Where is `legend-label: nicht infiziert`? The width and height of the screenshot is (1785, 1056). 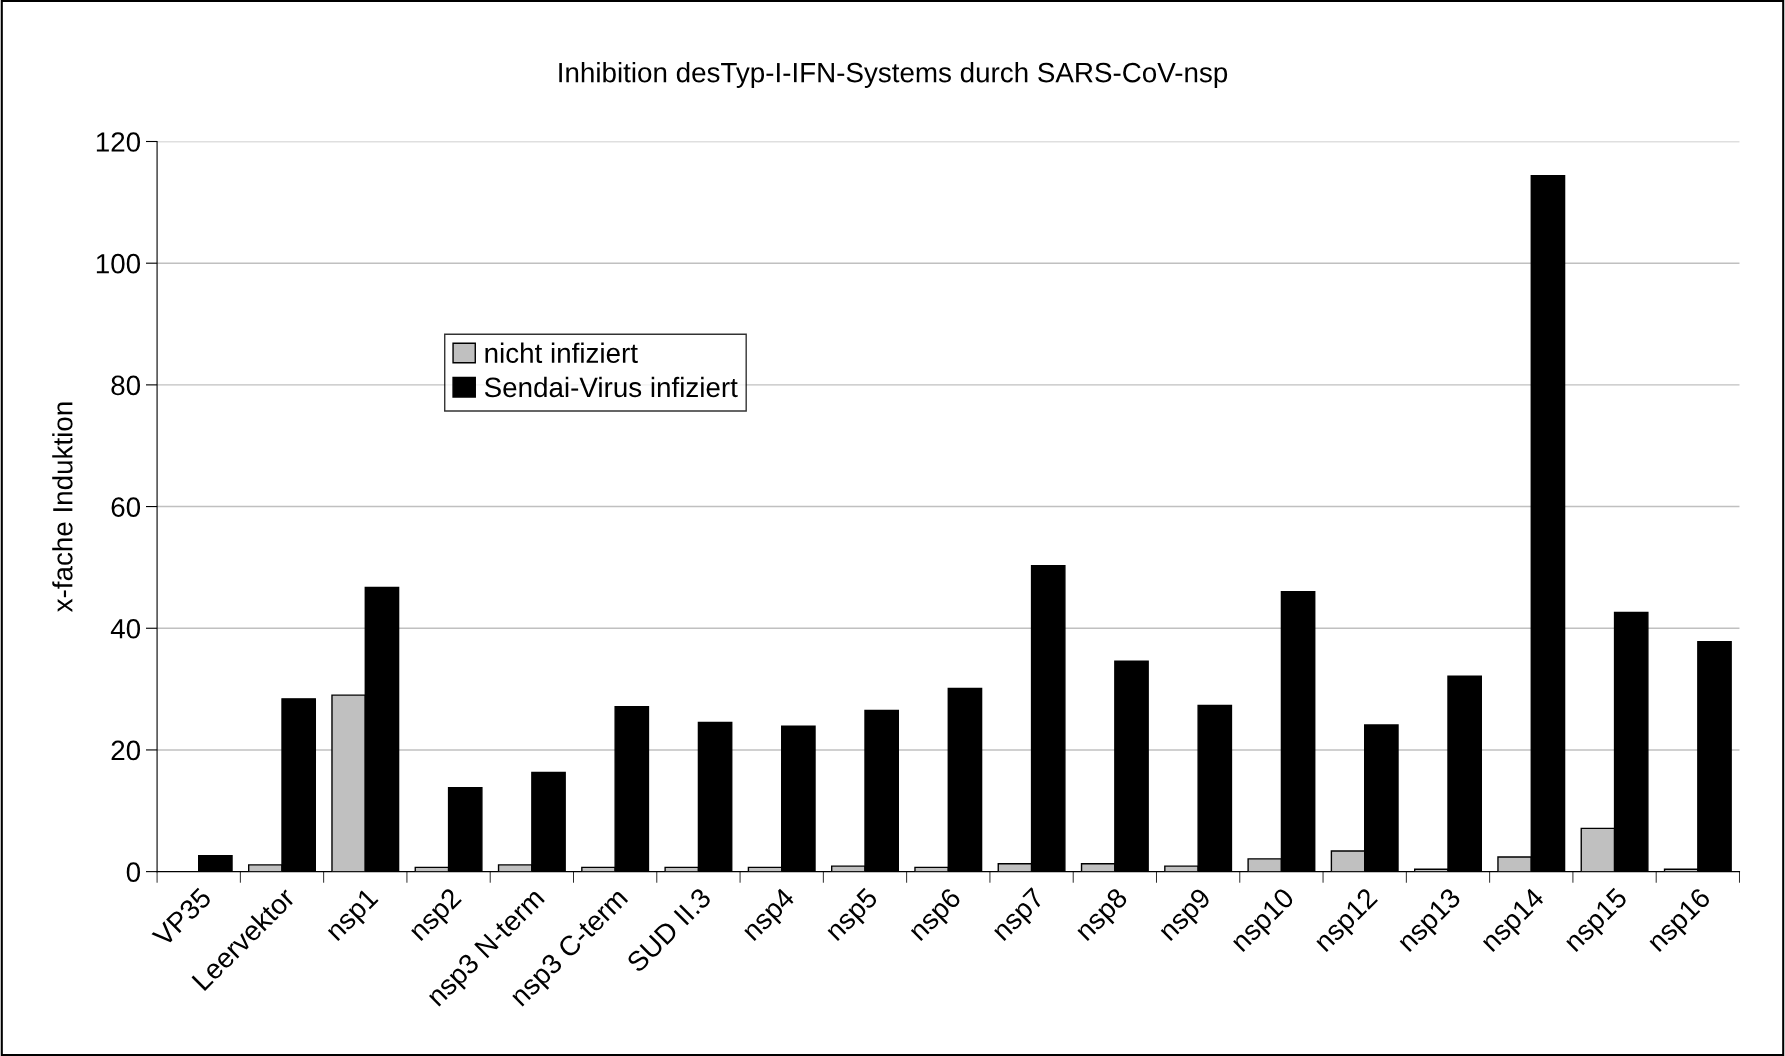
legend-label: nicht infiziert is located at coordinates (561, 353).